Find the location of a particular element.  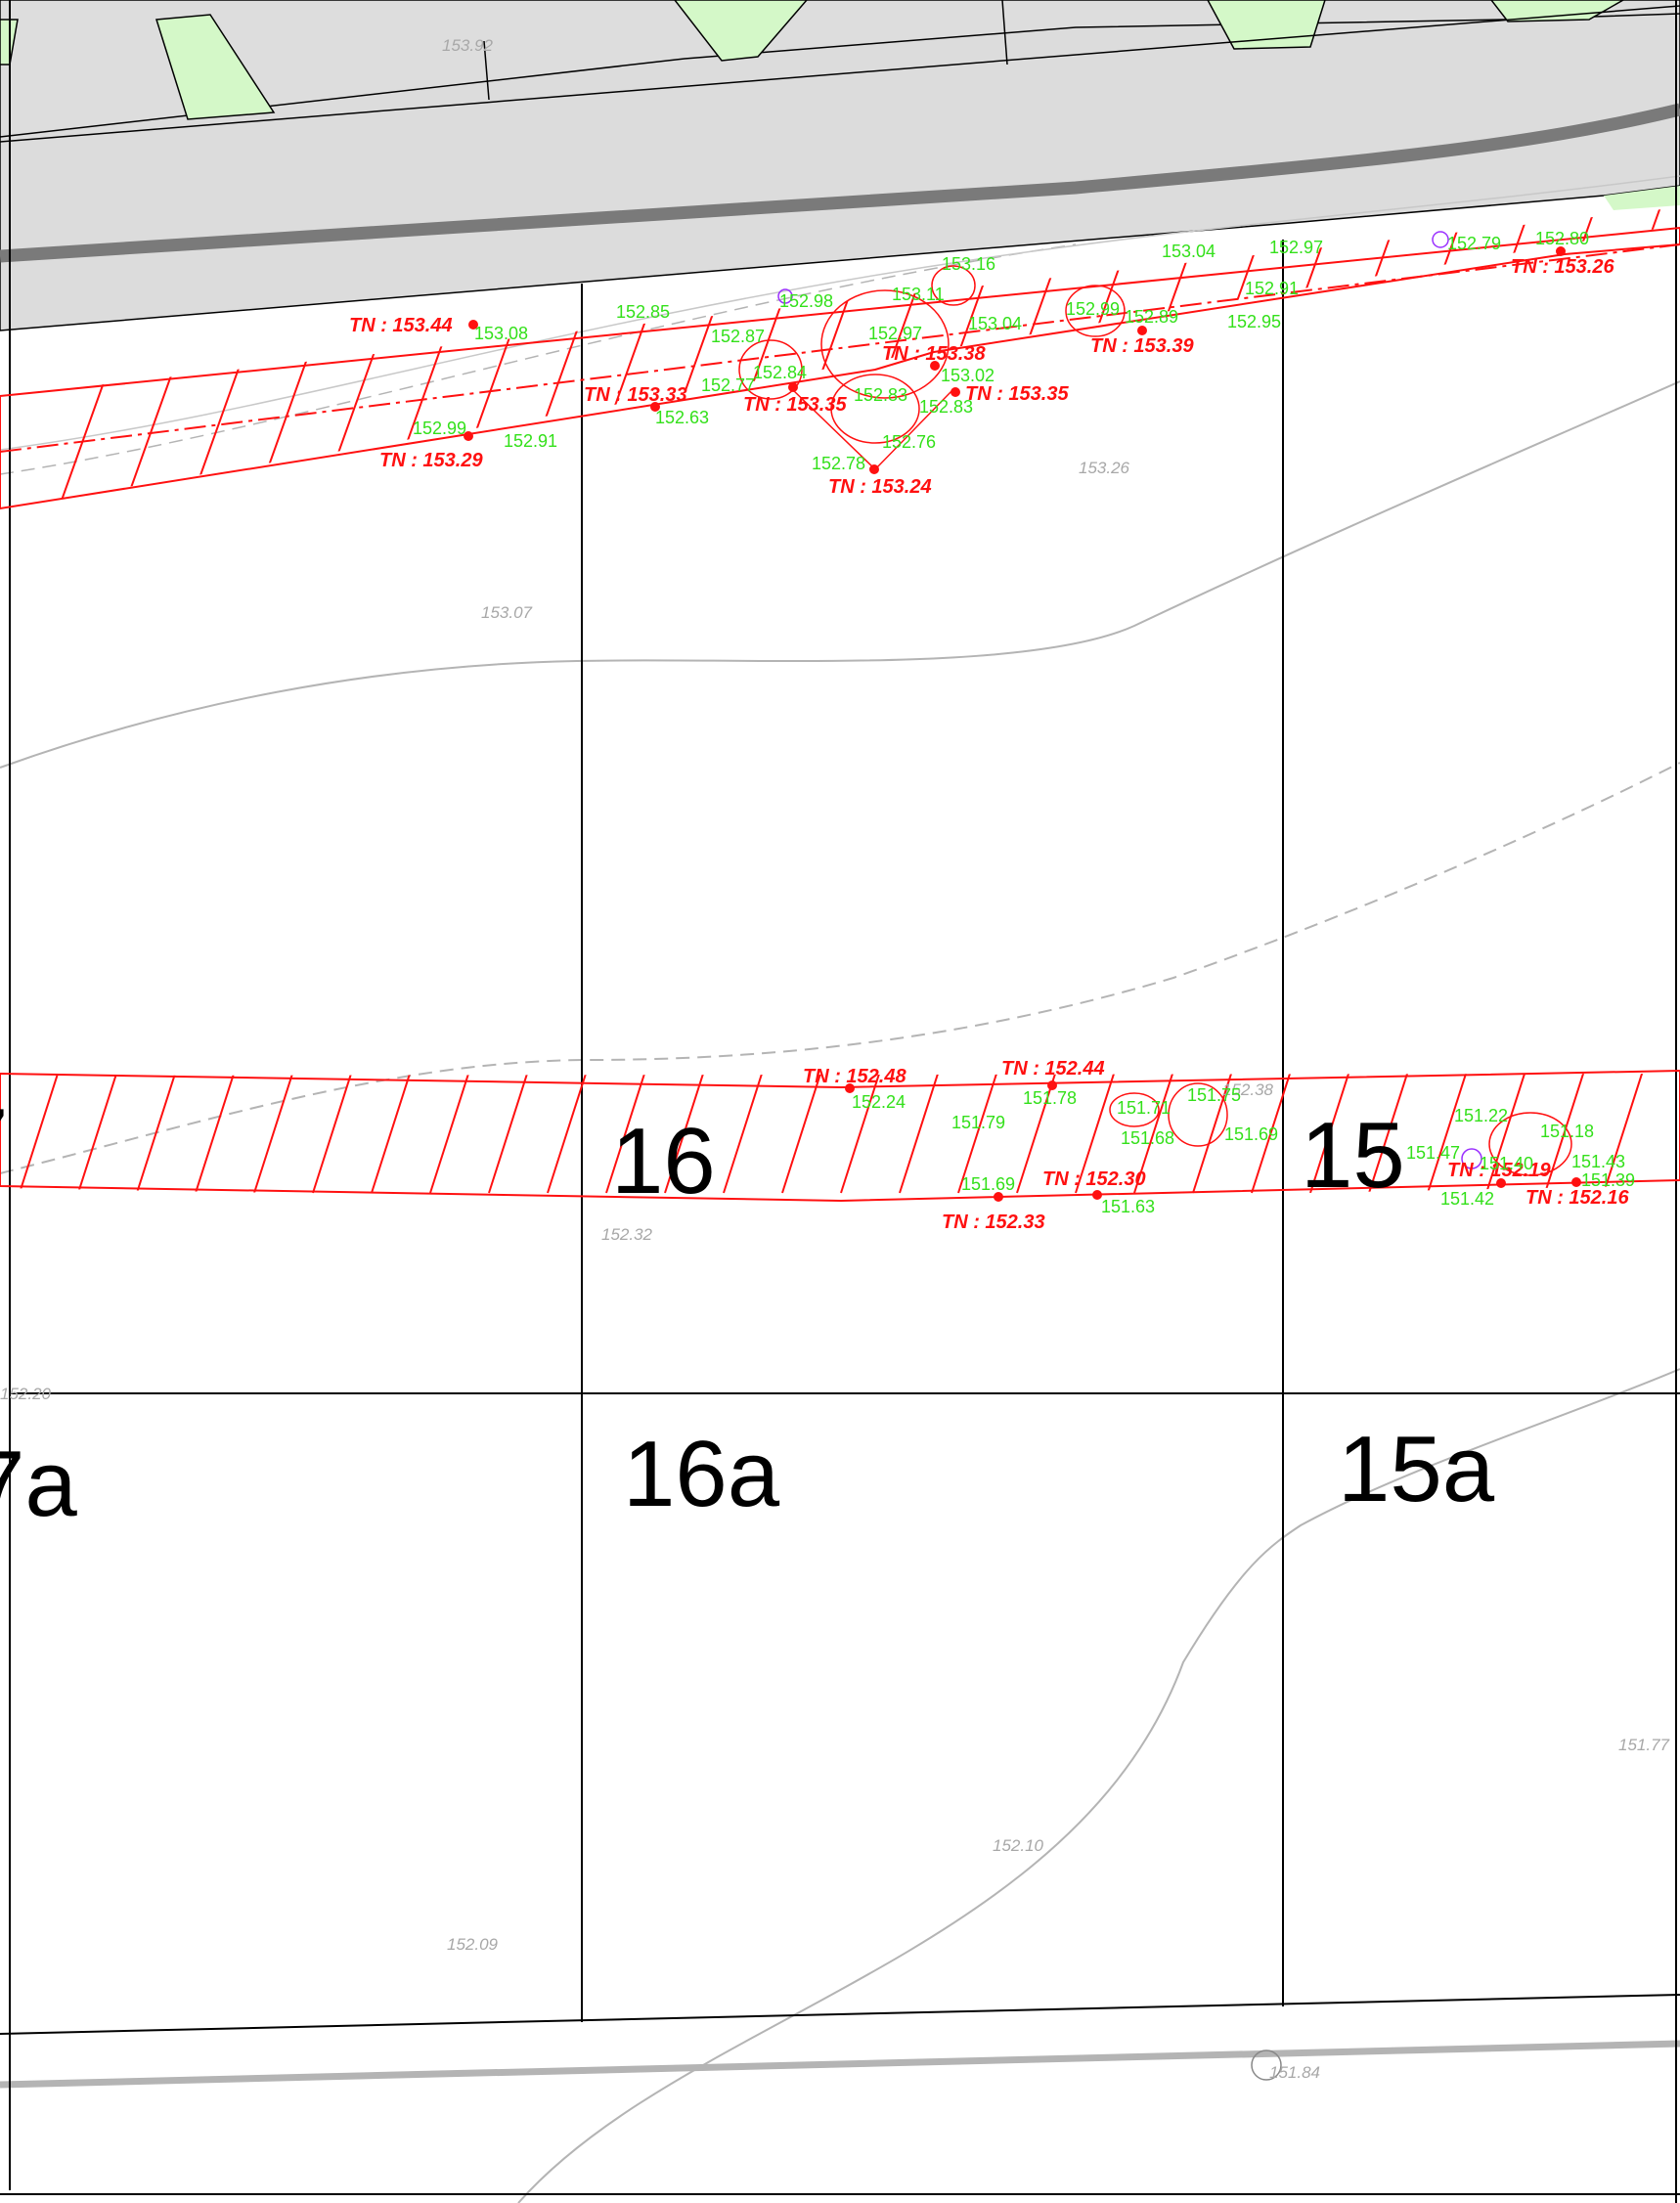

spot-height: 151.84 is located at coordinates (1294, 2072).